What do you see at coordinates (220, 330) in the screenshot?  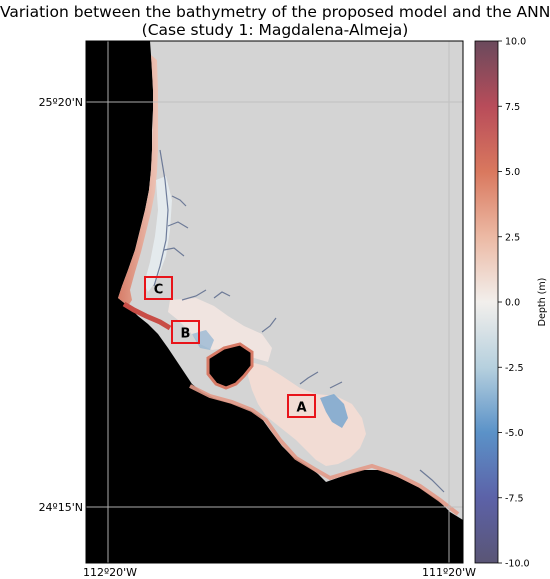 I see `bay-central` at bounding box center [220, 330].